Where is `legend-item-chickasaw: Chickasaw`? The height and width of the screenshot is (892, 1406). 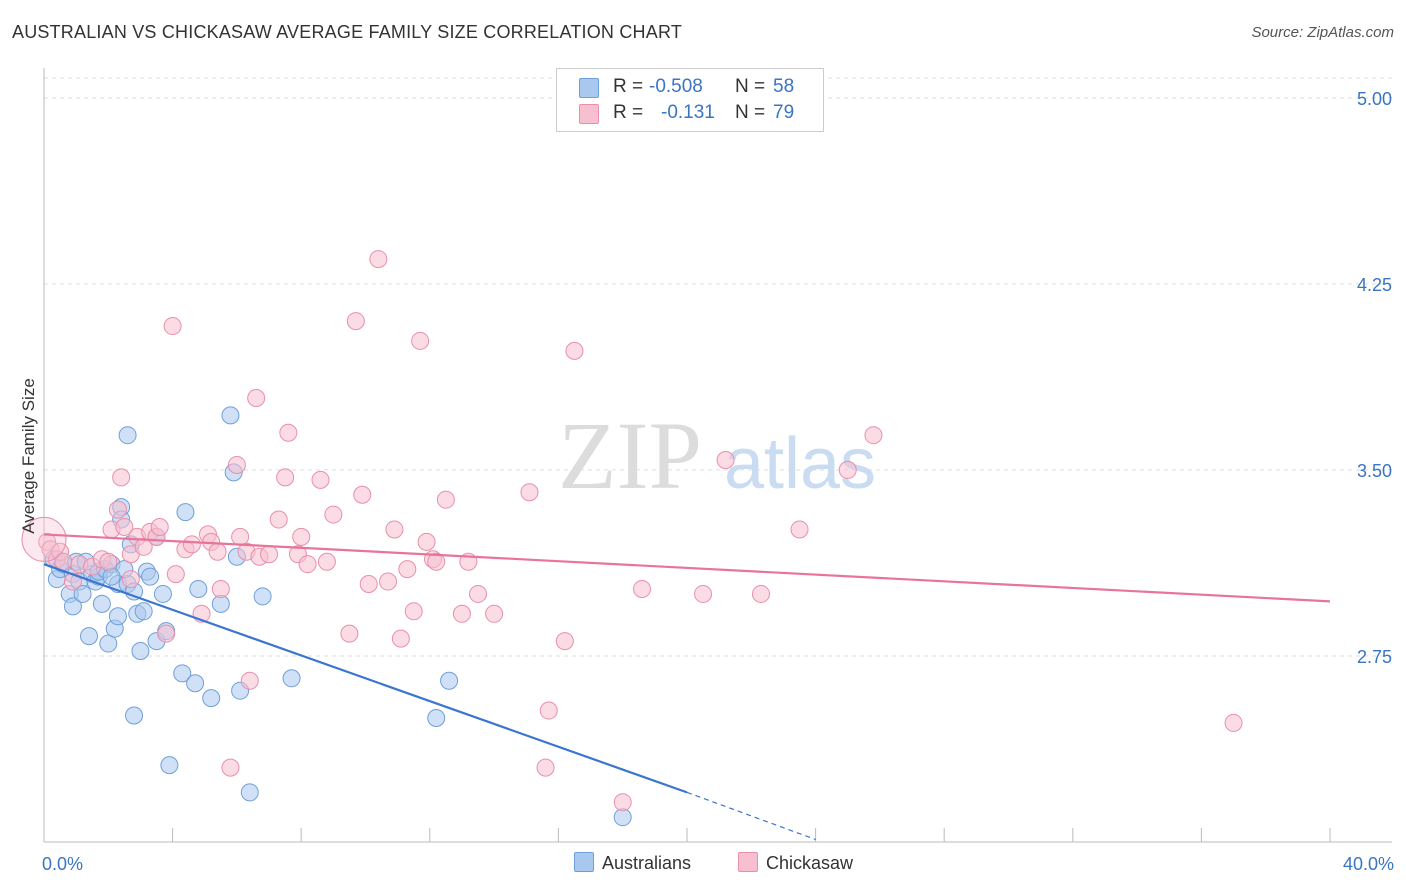 legend-item-chickasaw: Chickasaw is located at coordinates (795, 863).